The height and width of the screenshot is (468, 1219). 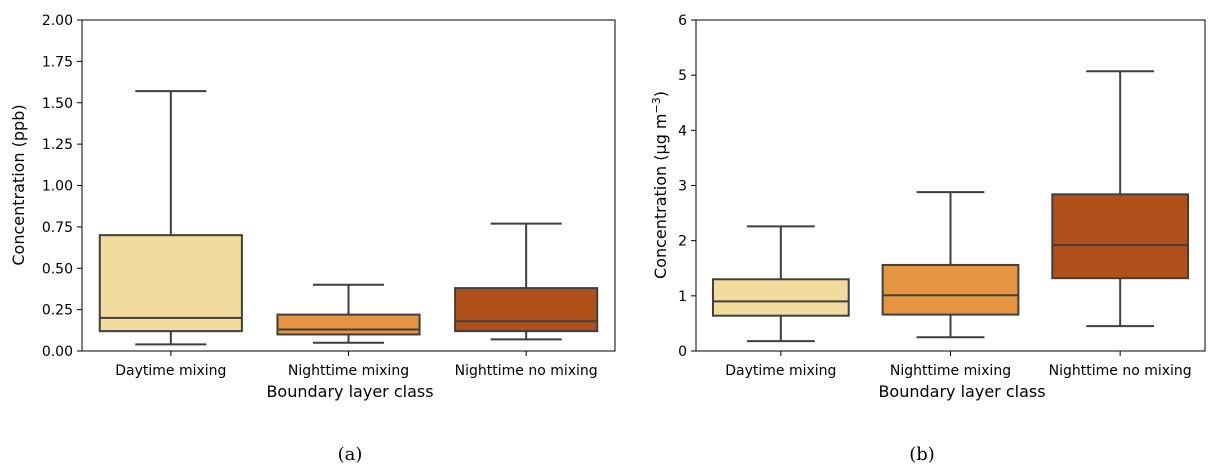 What do you see at coordinates (57, 352) in the screenshot?
I see `a-ytick-label: 0.00` at bounding box center [57, 352].